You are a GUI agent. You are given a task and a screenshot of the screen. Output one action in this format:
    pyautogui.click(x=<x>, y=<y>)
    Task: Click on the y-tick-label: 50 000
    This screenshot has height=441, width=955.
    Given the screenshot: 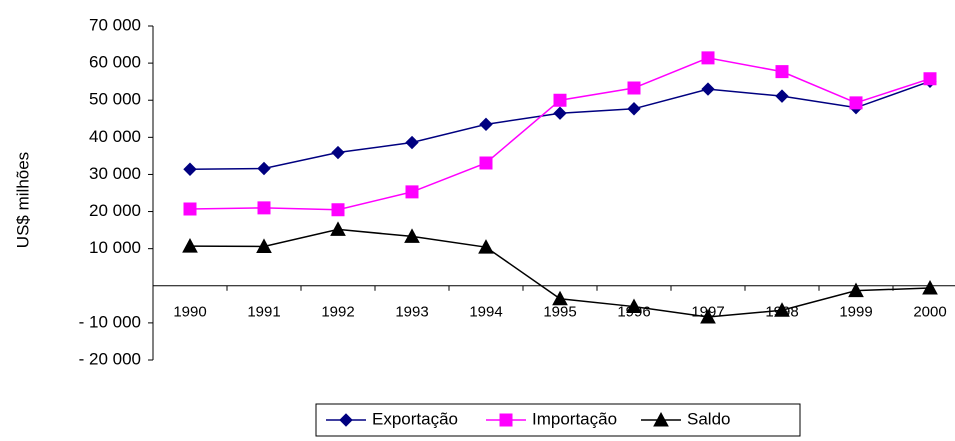 What is the action you would take?
    pyautogui.click(x=115, y=99)
    